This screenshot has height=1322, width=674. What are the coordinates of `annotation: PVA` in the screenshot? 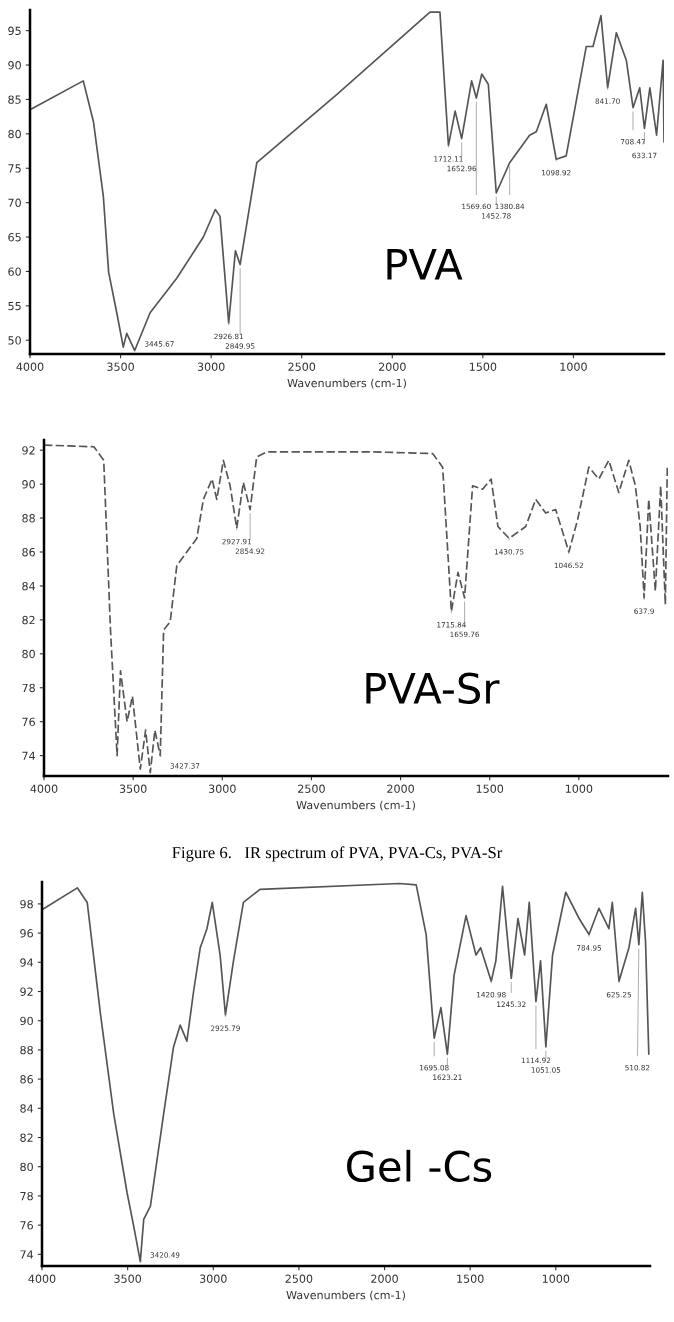 It's located at (425, 264).